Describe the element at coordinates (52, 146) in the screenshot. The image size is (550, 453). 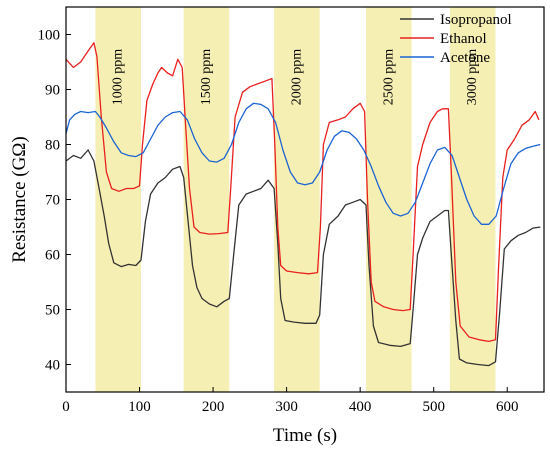
I see `y-tick-label: 80` at that location.